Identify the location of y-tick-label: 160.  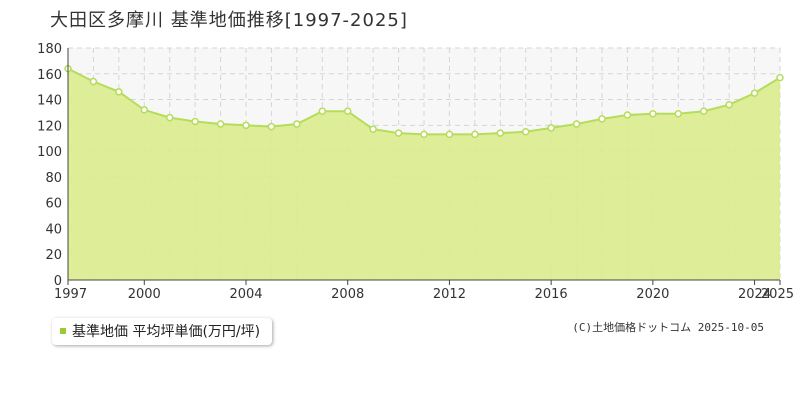
(49, 75).